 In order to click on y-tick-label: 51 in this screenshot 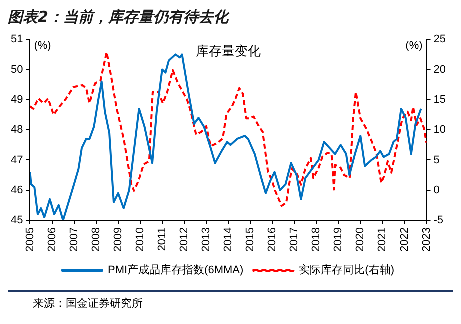, I will do `click(17, 40)`.